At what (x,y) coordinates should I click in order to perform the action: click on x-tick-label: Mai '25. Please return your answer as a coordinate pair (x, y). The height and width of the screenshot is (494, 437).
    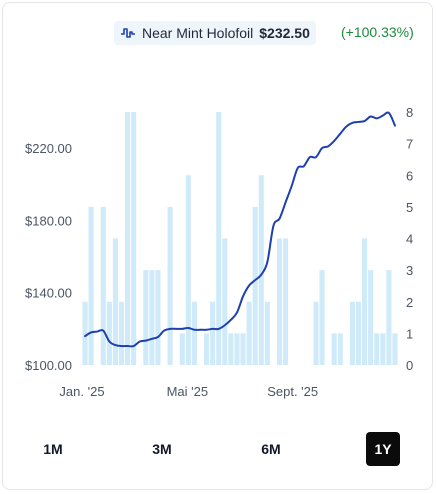
    Looking at the image, I should click on (188, 391).